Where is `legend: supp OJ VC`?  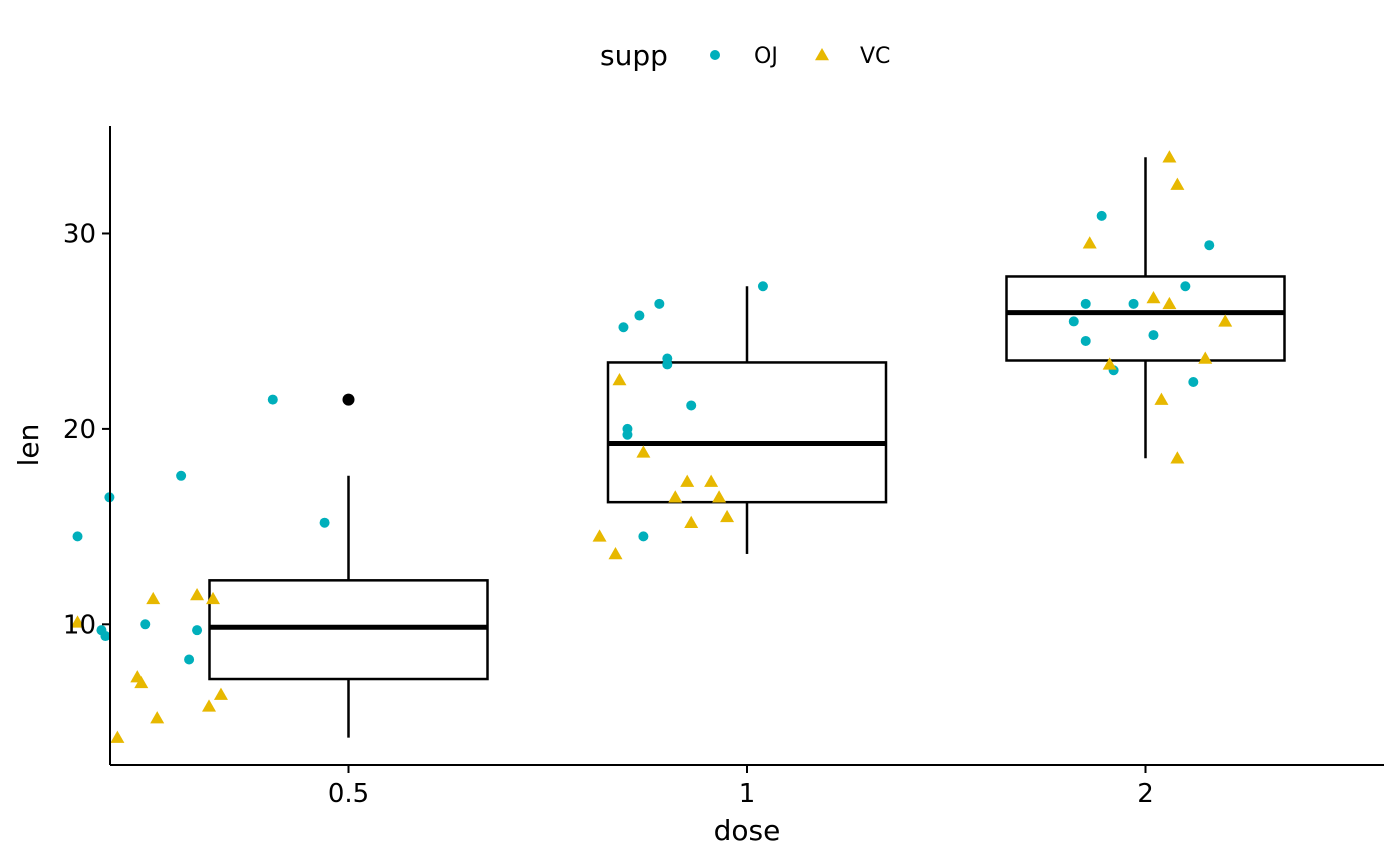
legend: supp OJ VC is located at coordinates (745, 55).